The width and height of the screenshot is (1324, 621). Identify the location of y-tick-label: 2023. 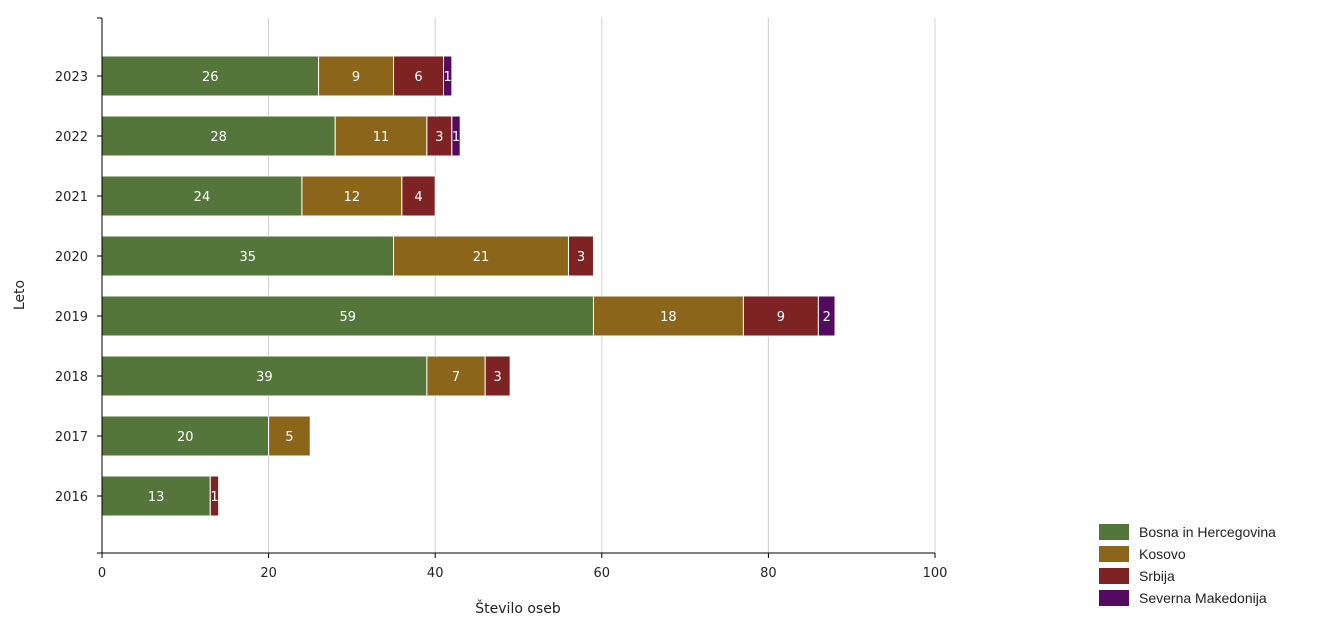
(71, 77).